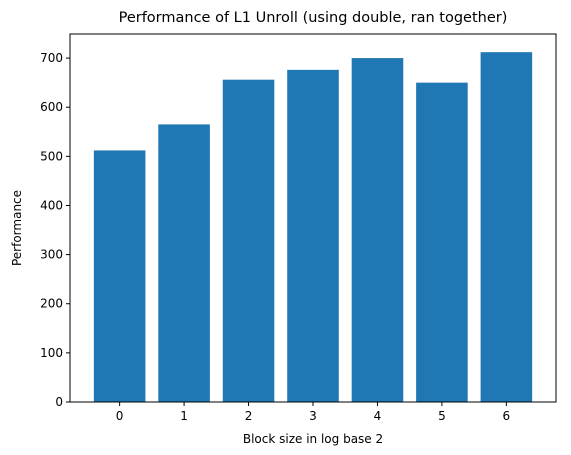  I want to click on y-tick-label: 300, so click(51, 255).